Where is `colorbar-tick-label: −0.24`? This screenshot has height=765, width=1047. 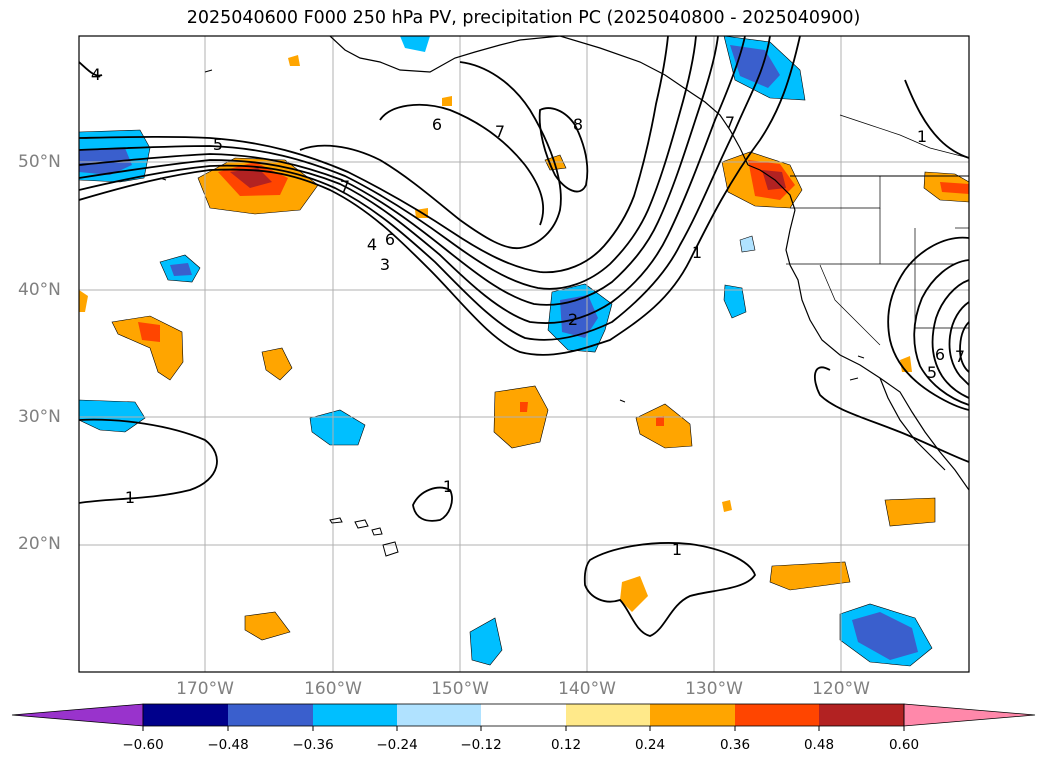
colorbar-tick-label: −0.24 is located at coordinates (397, 745).